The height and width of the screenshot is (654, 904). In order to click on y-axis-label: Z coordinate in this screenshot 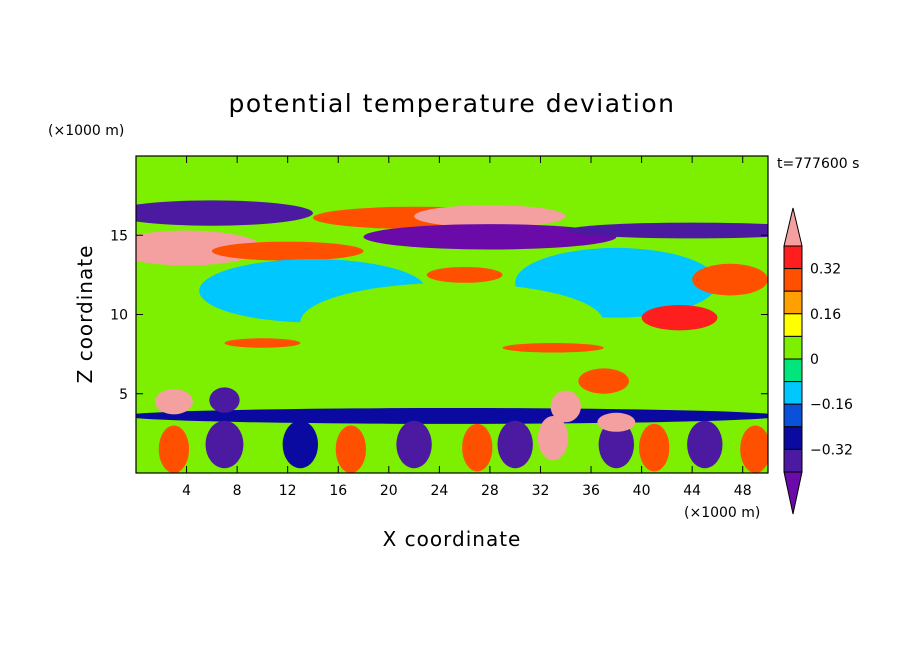, I will do `click(85, 314)`.